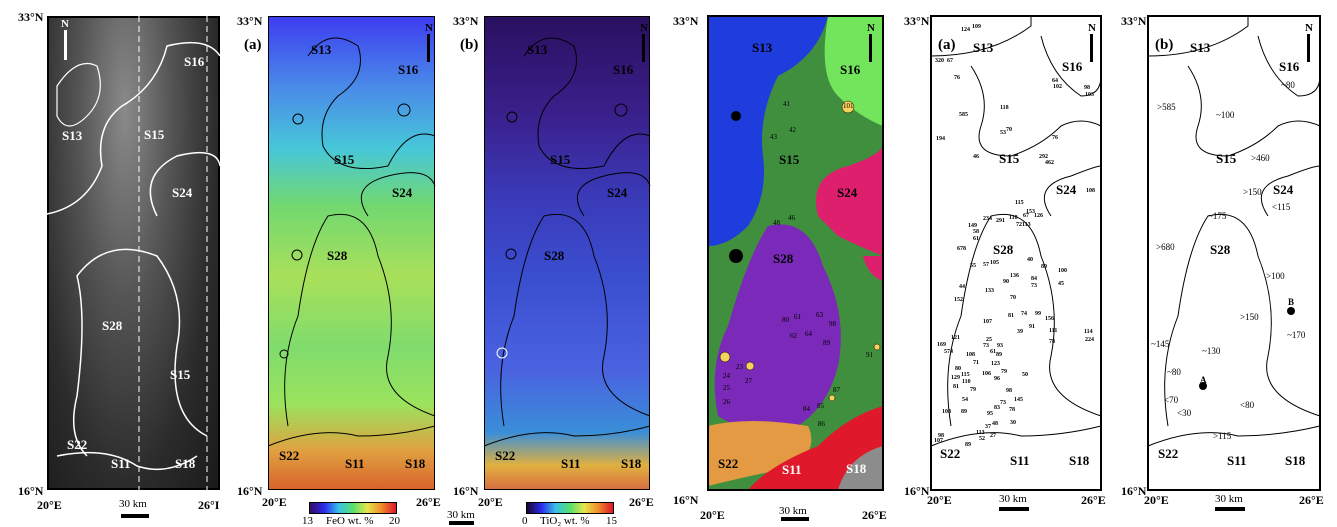 The image size is (1337, 527). Describe the element at coordinates (987, 219) in the screenshot. I see `age-value: 234` at that location.